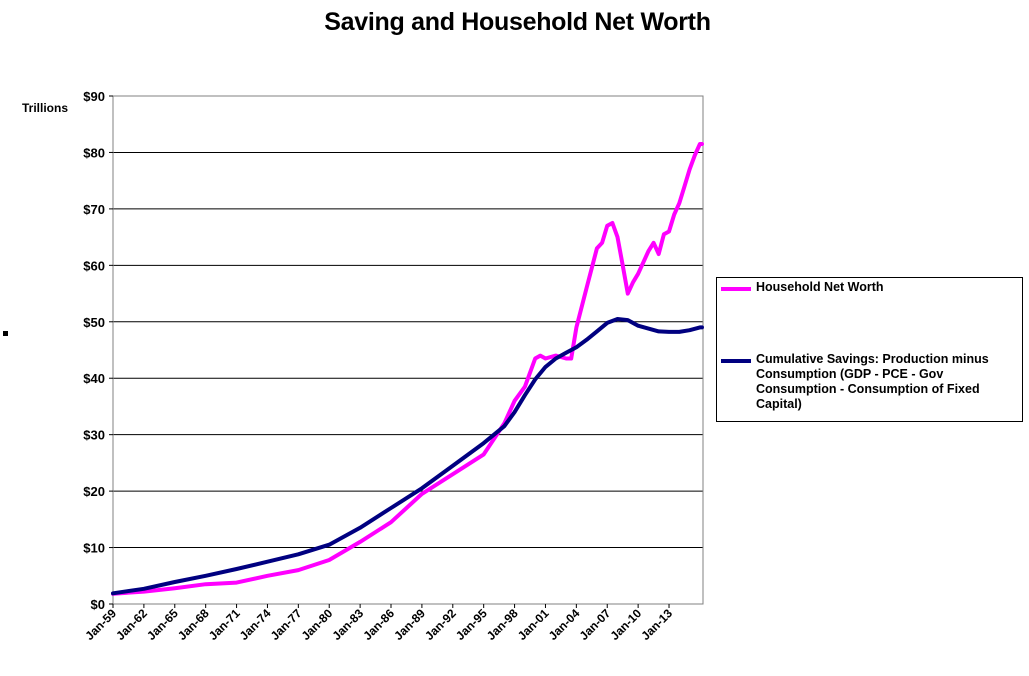  I want to click on x-tick-label: Jan-89, so click(409, 624).